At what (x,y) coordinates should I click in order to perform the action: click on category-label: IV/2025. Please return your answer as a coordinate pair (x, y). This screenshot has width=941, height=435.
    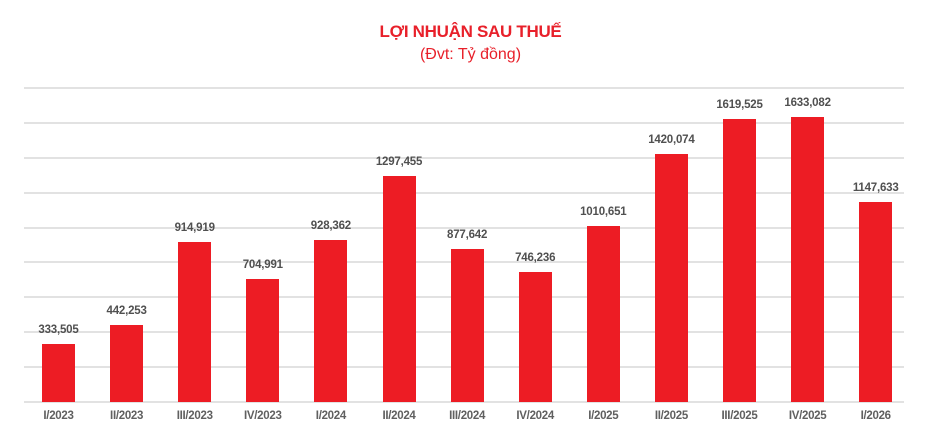
    Looking at the image, I should click on (807, 416).